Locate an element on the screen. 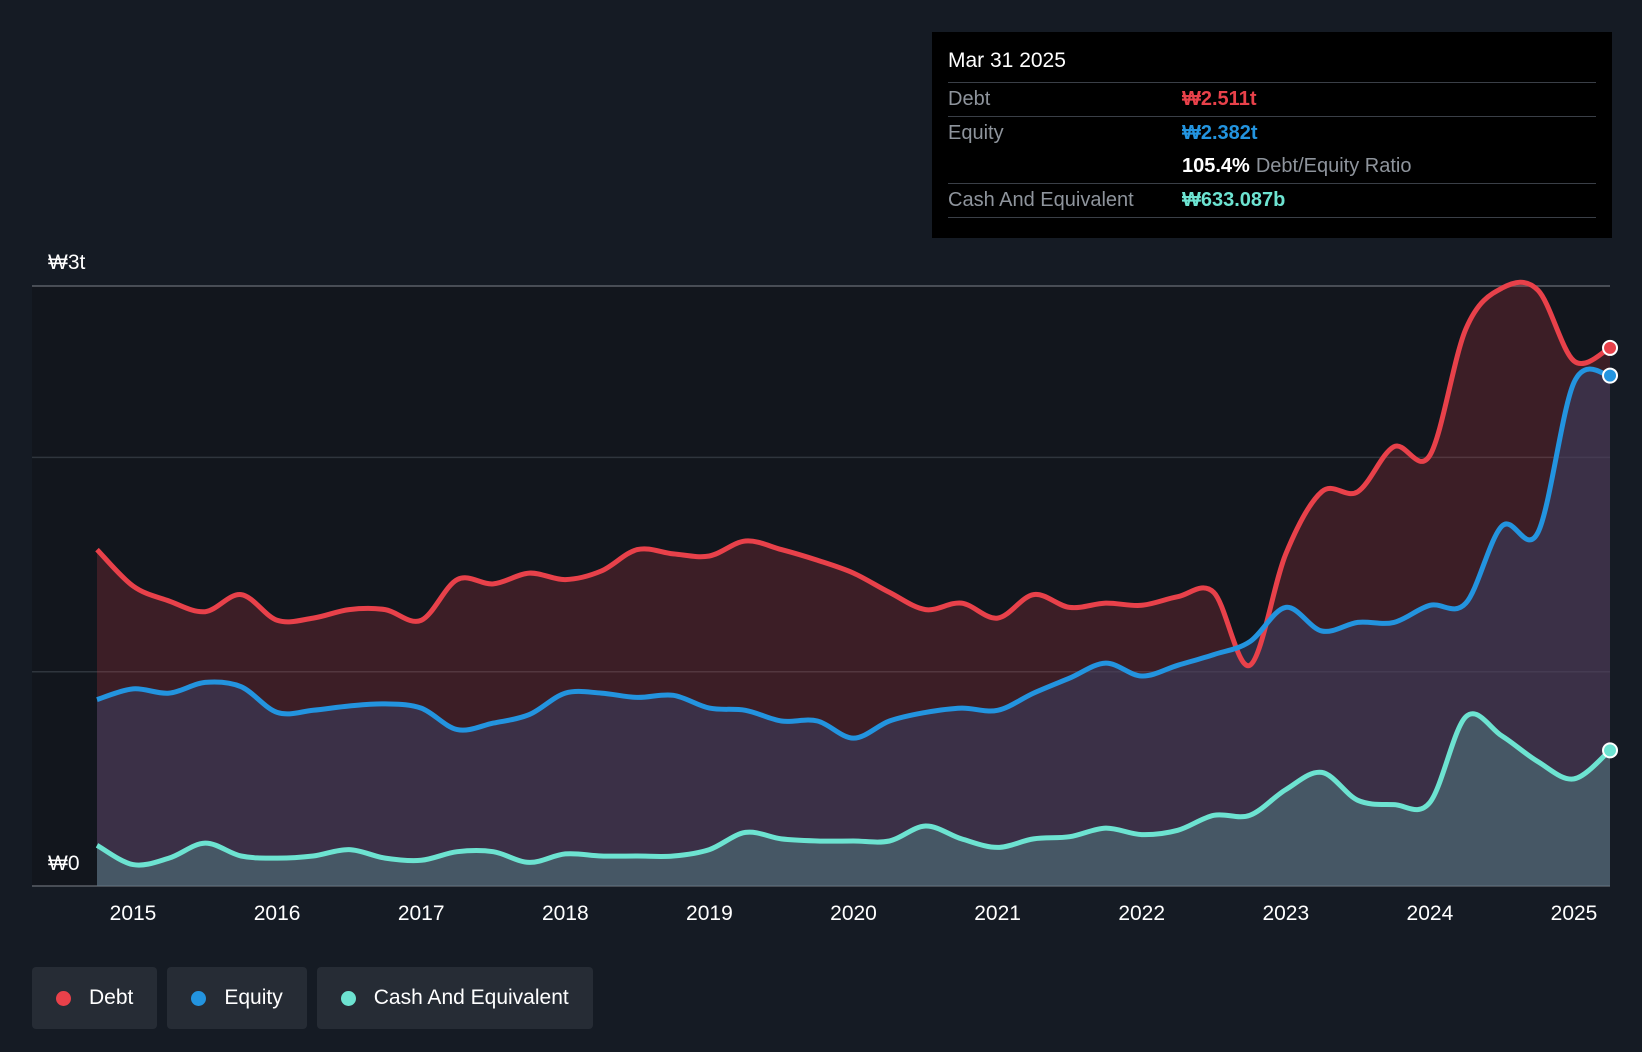 This screenshot has height=1052, width=1642. x-tick-label-2024: 2024 is located at coordinates (1430, 913).